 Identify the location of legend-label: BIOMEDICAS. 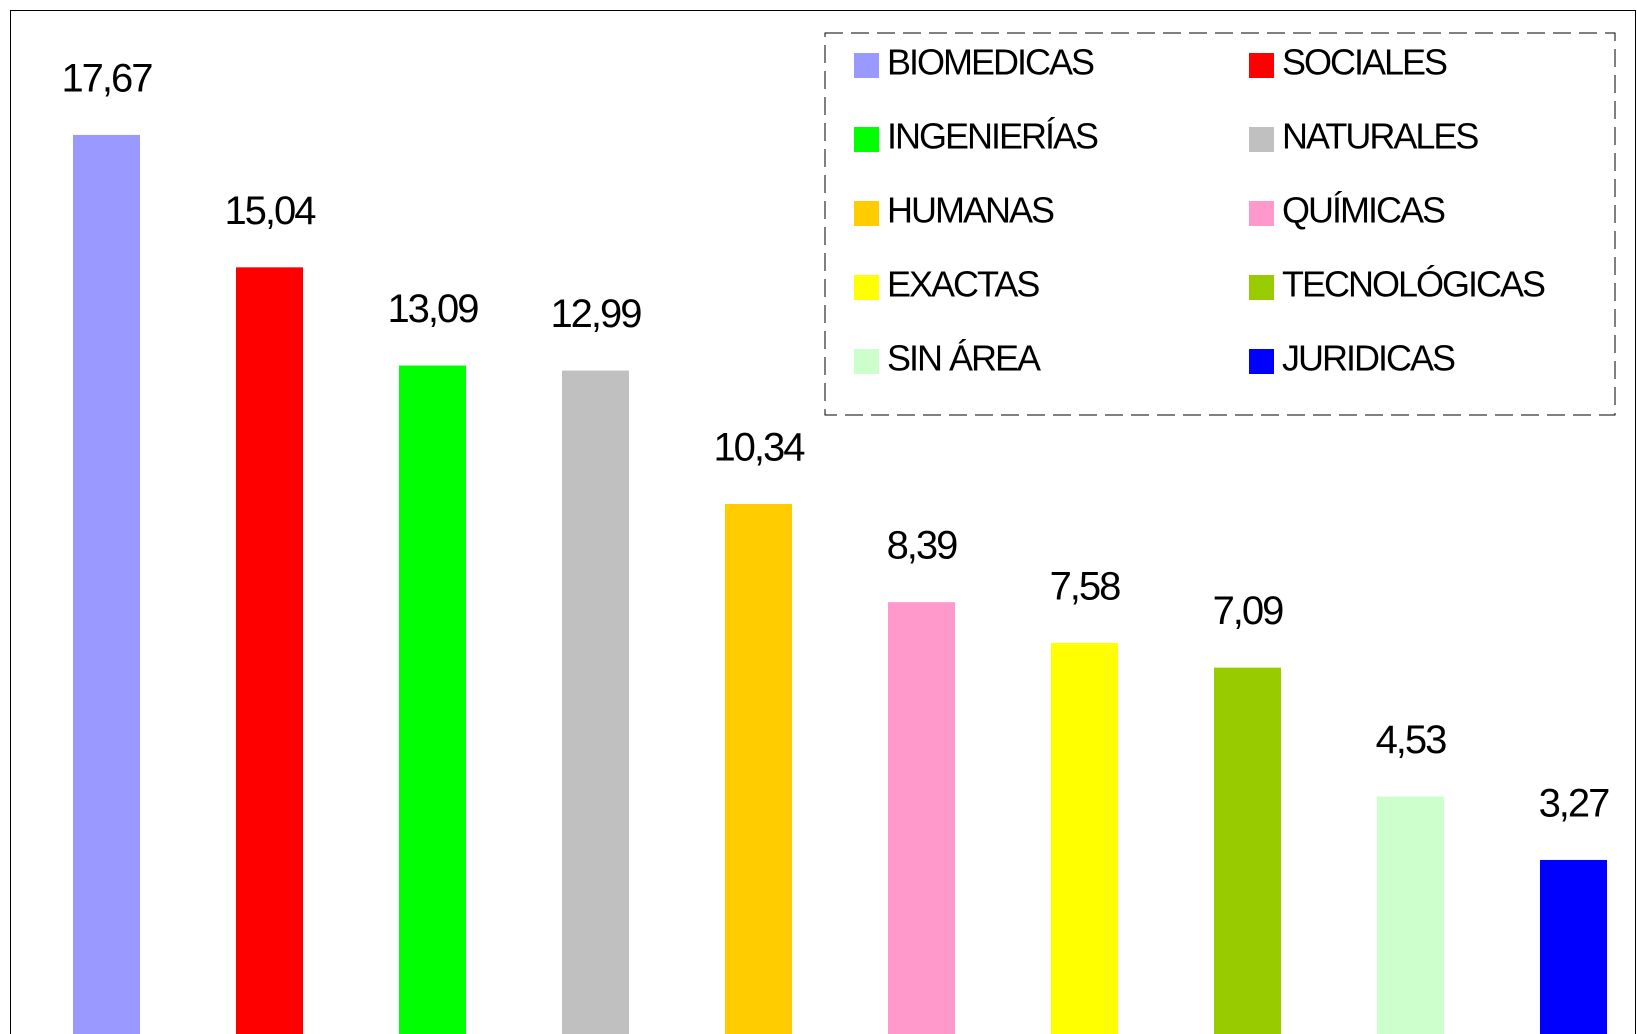
(990, 62).